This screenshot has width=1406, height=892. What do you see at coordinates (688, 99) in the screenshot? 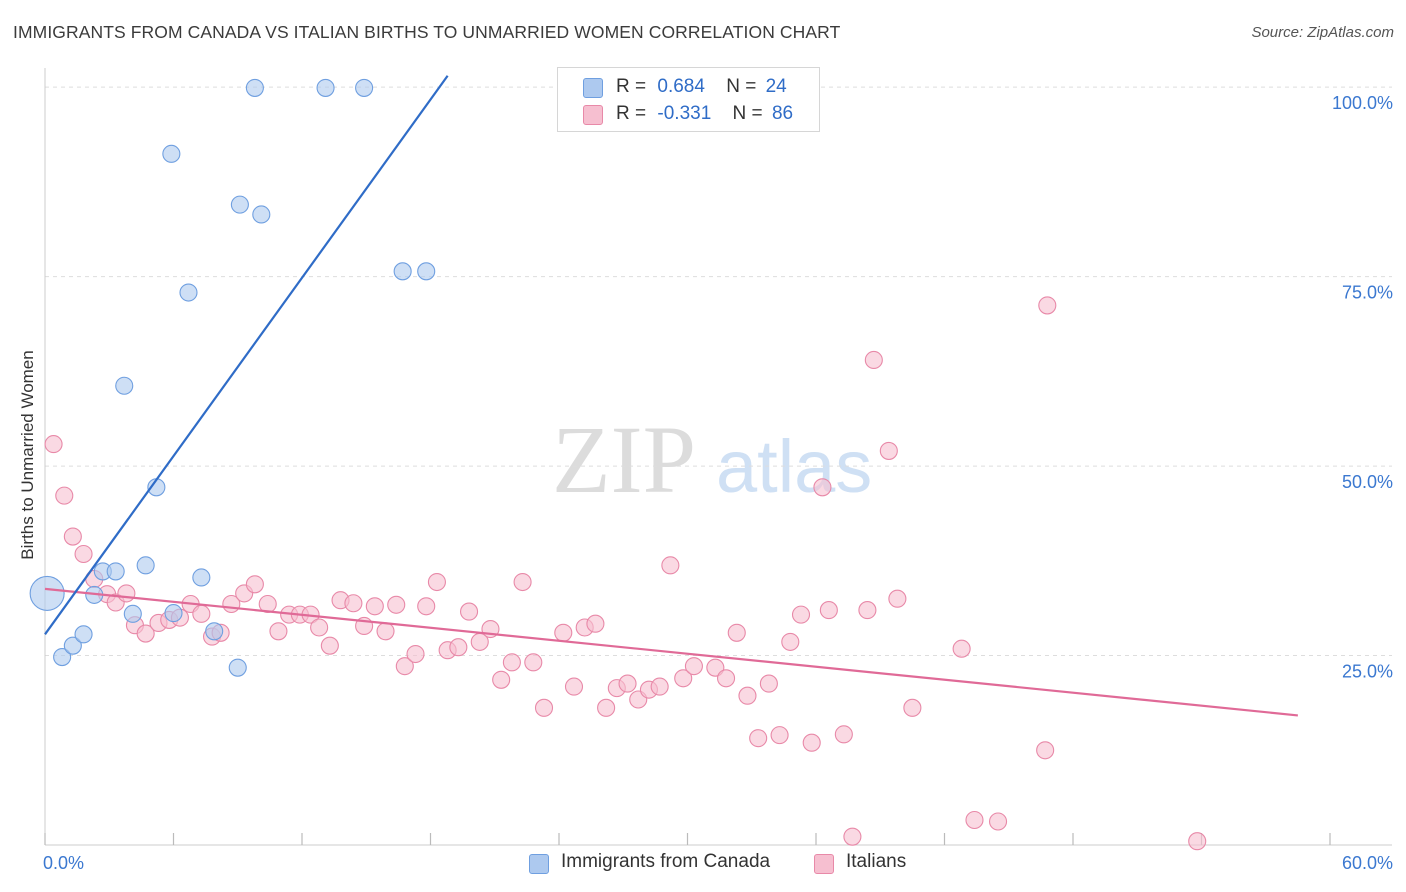
I see `correlation-legend: R = 0.684 N = 24 R = -0.331 N = 86` at bounding box center [688, 99].